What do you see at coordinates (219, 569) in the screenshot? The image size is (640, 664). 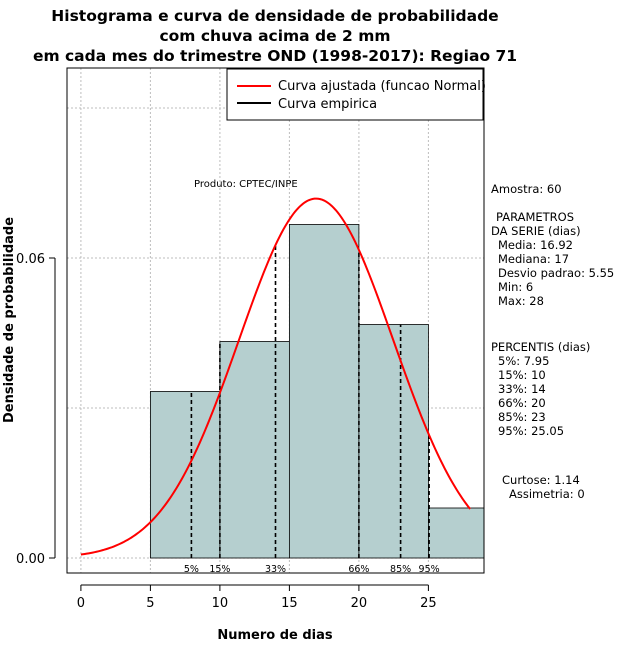 I see `percentile-label: 15%` at bounding box center [219, 569].